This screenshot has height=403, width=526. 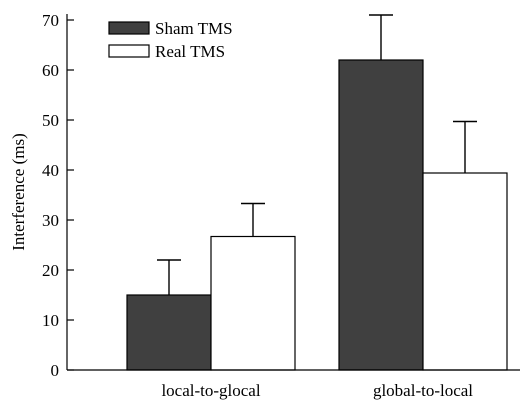 What do you see at coordinates (317, 390) in the screenshot?
I see `x-category-labels: local-to-glocal global-to-local` at bounding box center [317, 390].